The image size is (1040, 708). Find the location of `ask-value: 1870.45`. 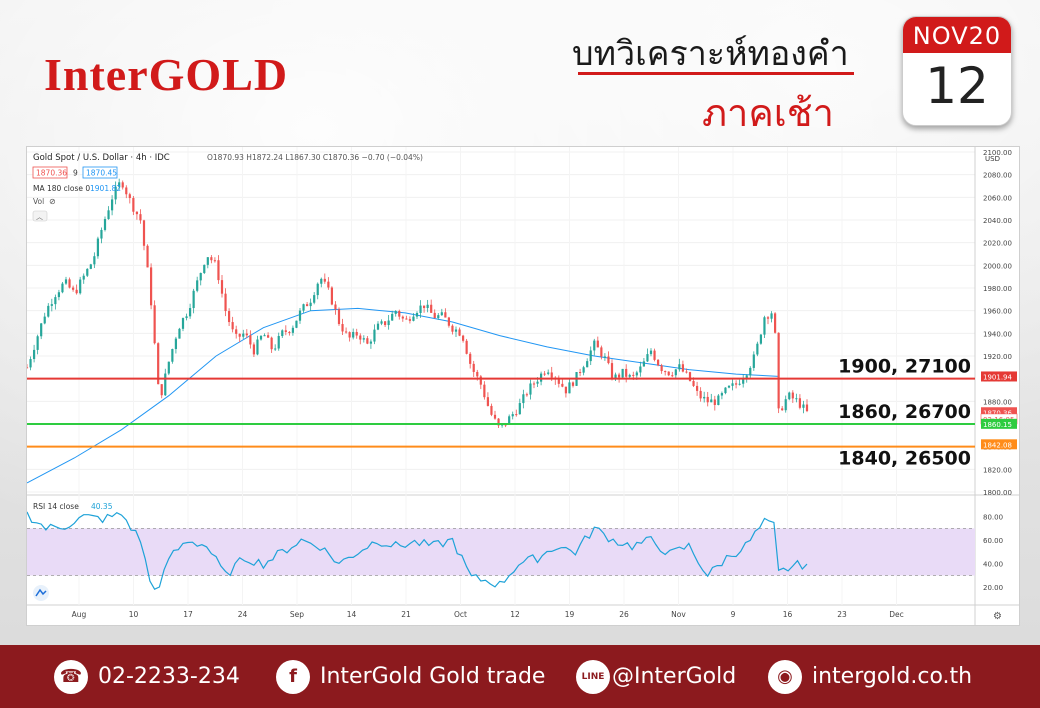

ask-value: 1870.45 is located at coordinates (101, 173).